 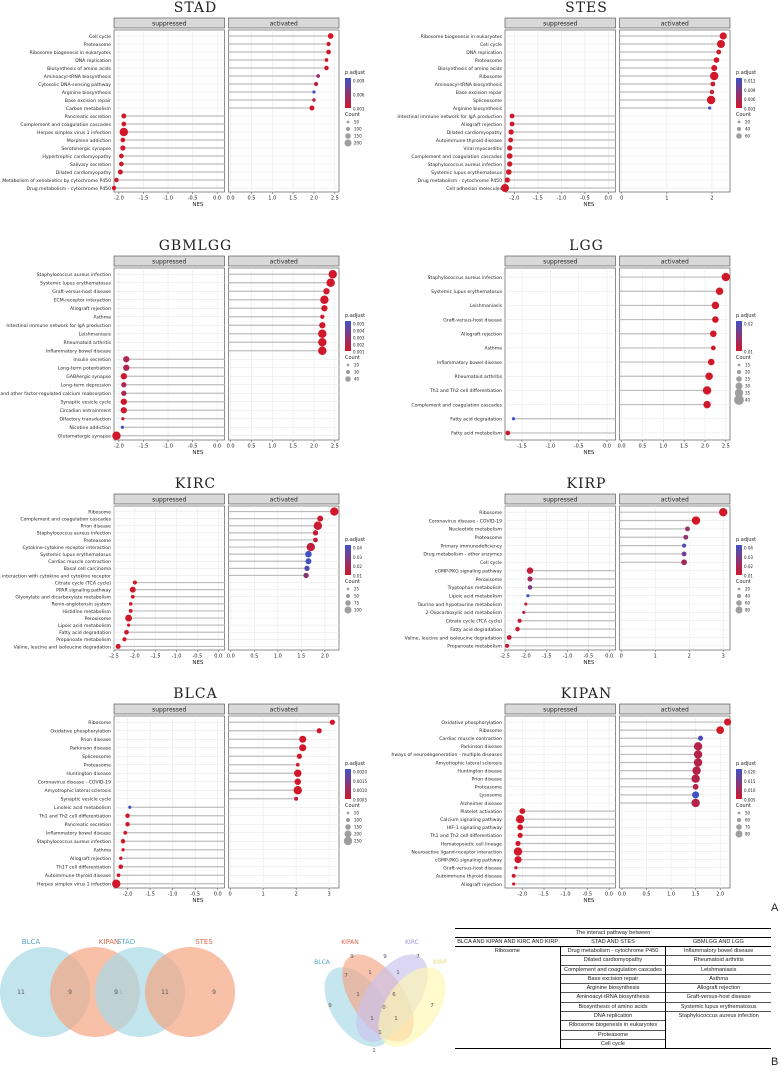 What do you see at coordinates (463, 613) in the screenshot?
I see `pathway-label: 2-Oxocarboxylic acid metabolism` at bounding box center [463, 613].